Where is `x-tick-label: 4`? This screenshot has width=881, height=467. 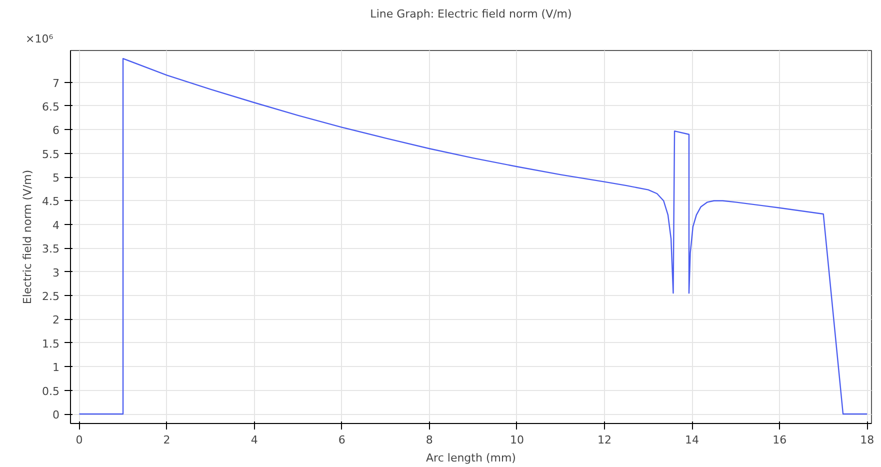 x-tick-label: 4 is located at coordinates (254, 440).